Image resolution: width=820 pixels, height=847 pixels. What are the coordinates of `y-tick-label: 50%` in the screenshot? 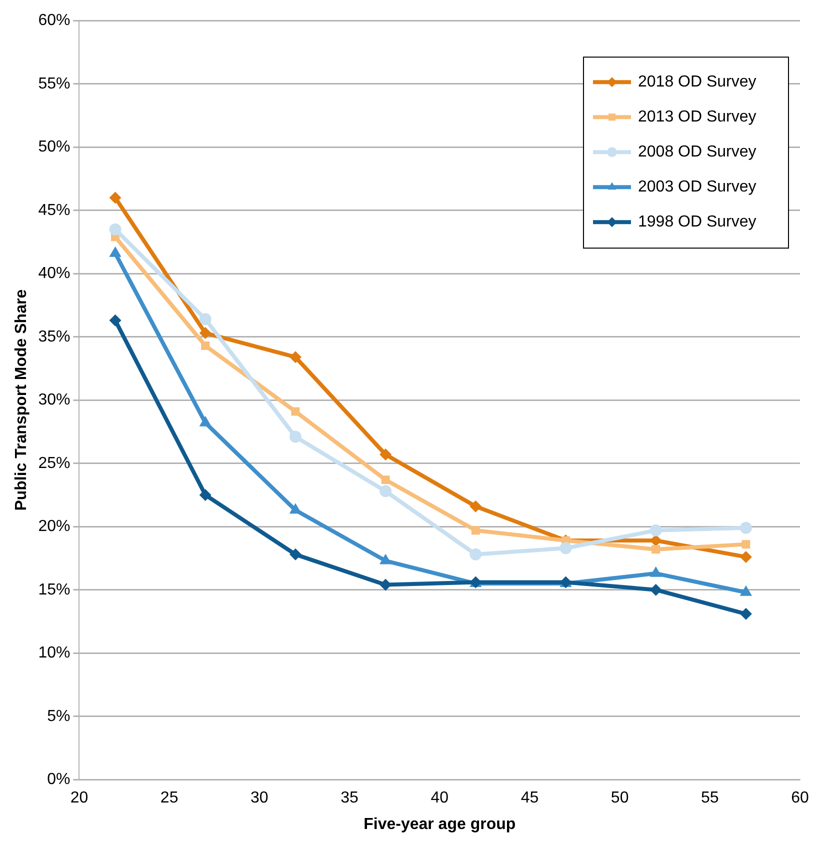 It's located at (54, 147).